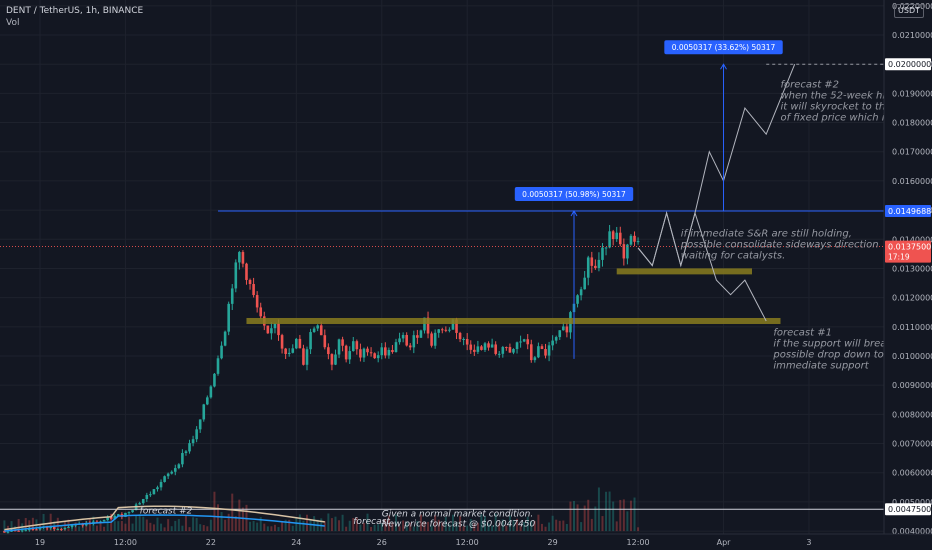 Image resolution: width=932 pixels, height=550 pixels. Describe the element at coordinates (164, 523) in the screenshot. I see `volume-ma-curve` at that location.